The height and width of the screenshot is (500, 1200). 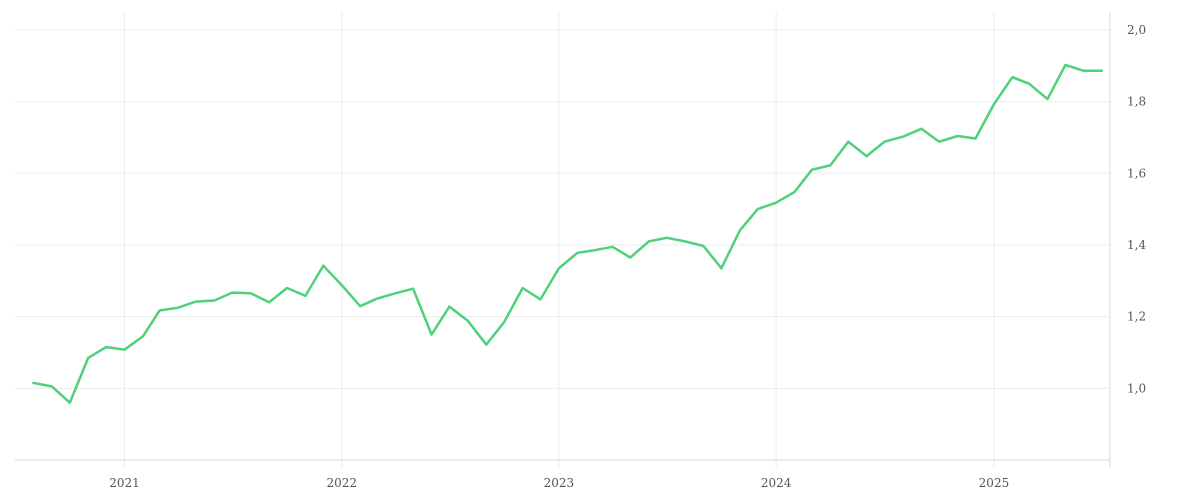 I want to click on y-tick-label: 1,8, so click(x=1136, y=102).